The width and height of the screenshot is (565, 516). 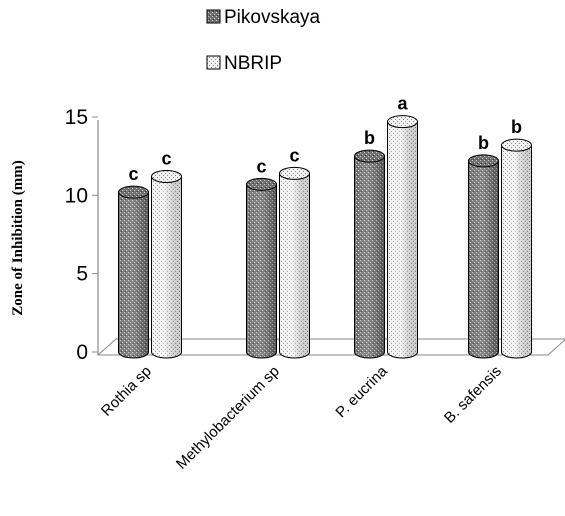 What do you see at coordinates (263, 40) in the screenshot?
I see `legend: Pikovskaya NBRIP` at bounding box center [263, 40].